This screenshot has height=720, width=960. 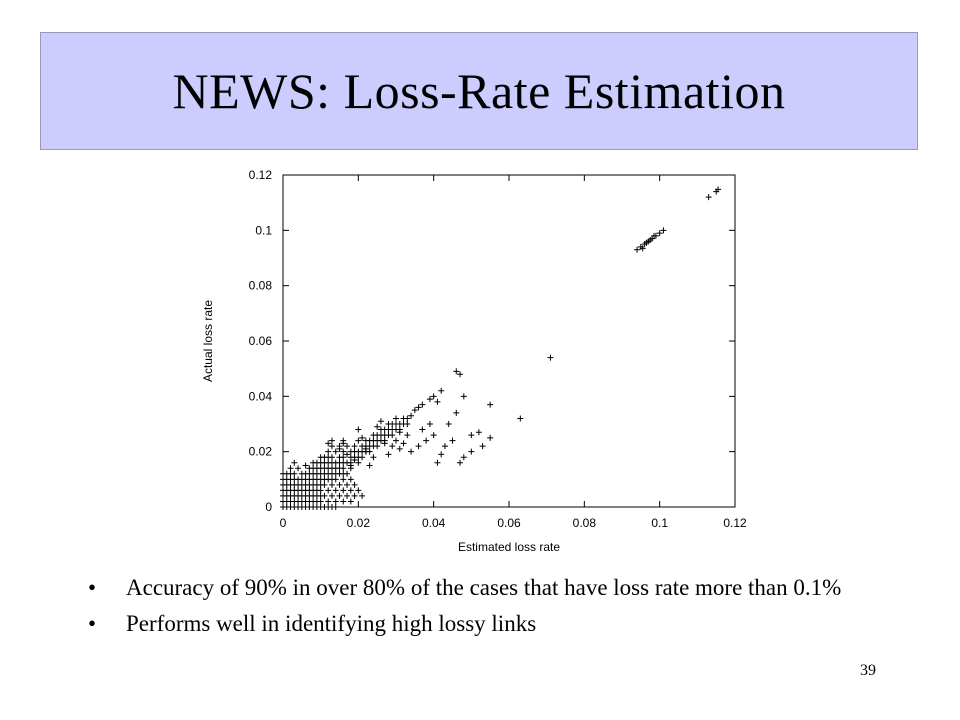 What do you see at coordinates (735, 523) in the screenshot?
I see `x-tick-label: 0.12` at bounding box center [735, 523].